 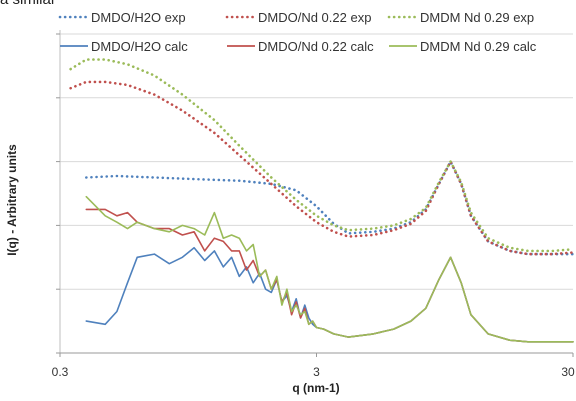 What do you see at coordinates (139, 46) in the screenshot?
I see `legend-label-3: DMDO/H2O calc` at bounding box center [139, 46].